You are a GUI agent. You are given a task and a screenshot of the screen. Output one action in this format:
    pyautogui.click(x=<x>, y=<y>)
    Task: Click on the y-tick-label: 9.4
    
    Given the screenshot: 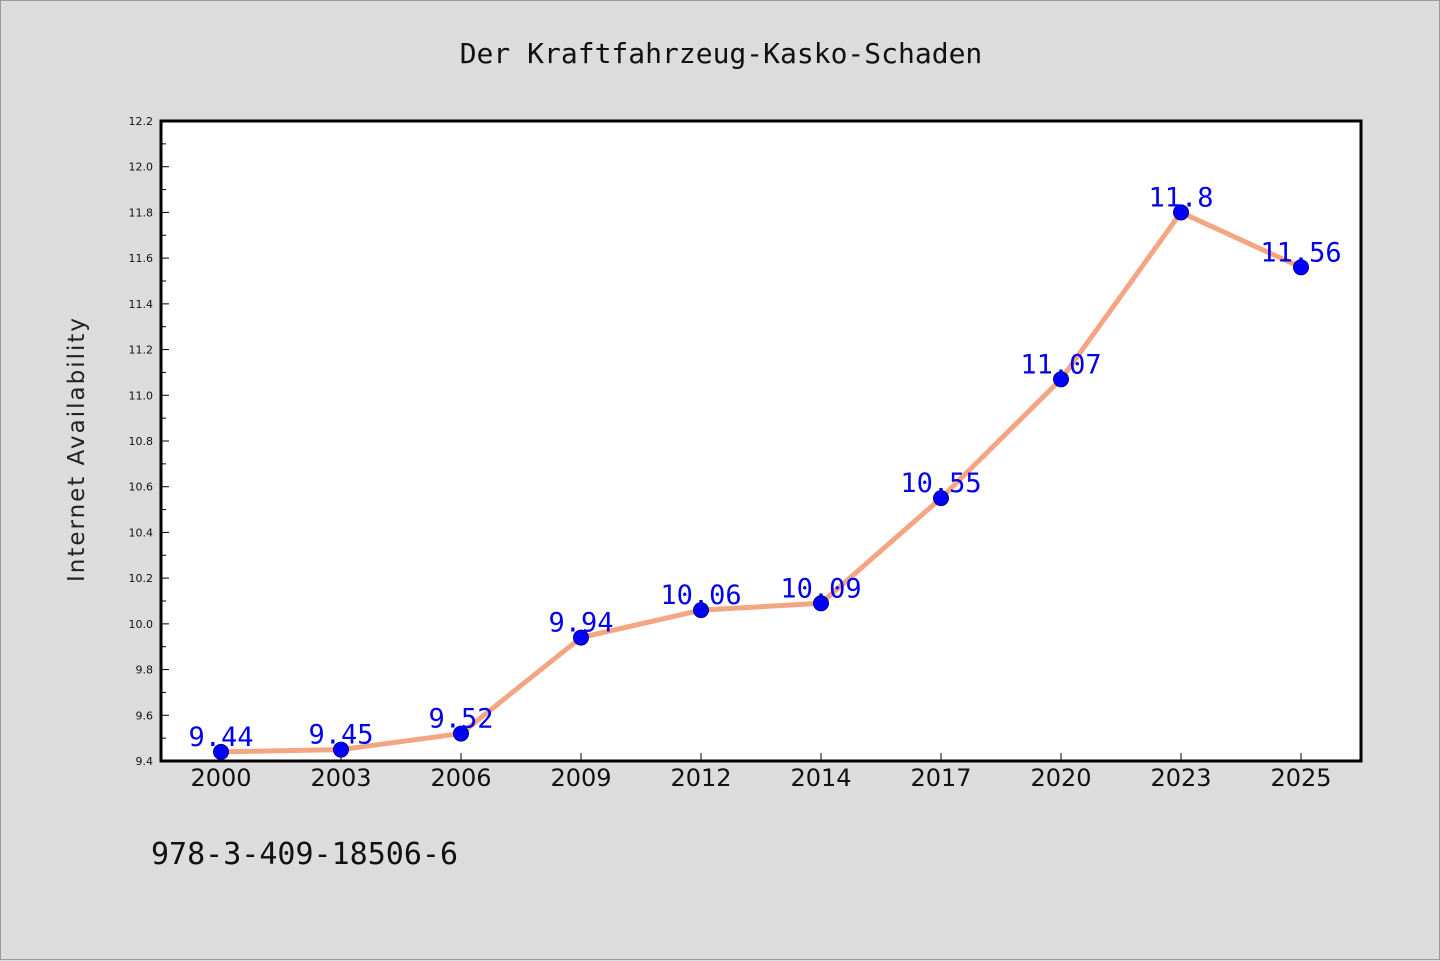 What is the action you would take?
    pyautogui.click(x=145, y=761)
    